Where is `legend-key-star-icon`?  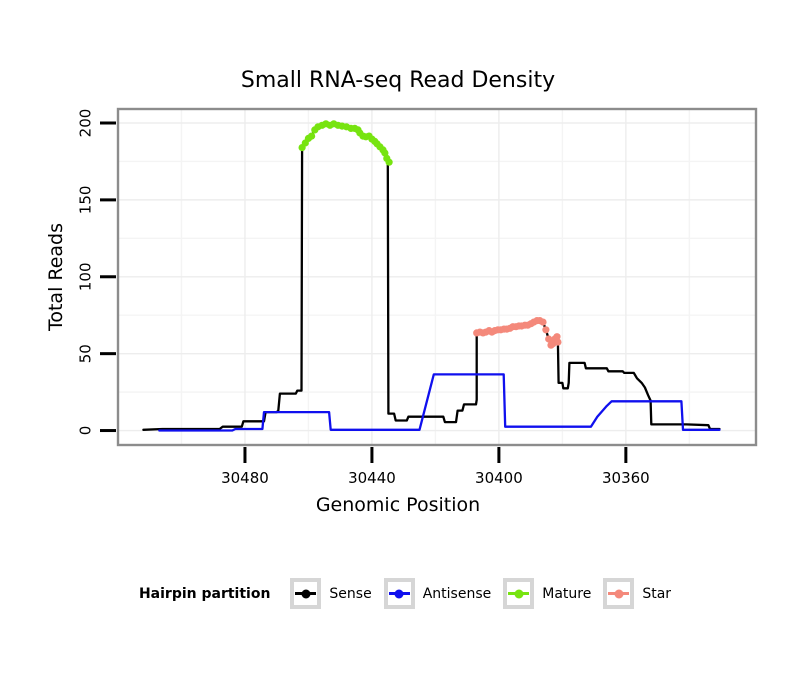 legend-key-star-icon is located at coordinates (619, 593).